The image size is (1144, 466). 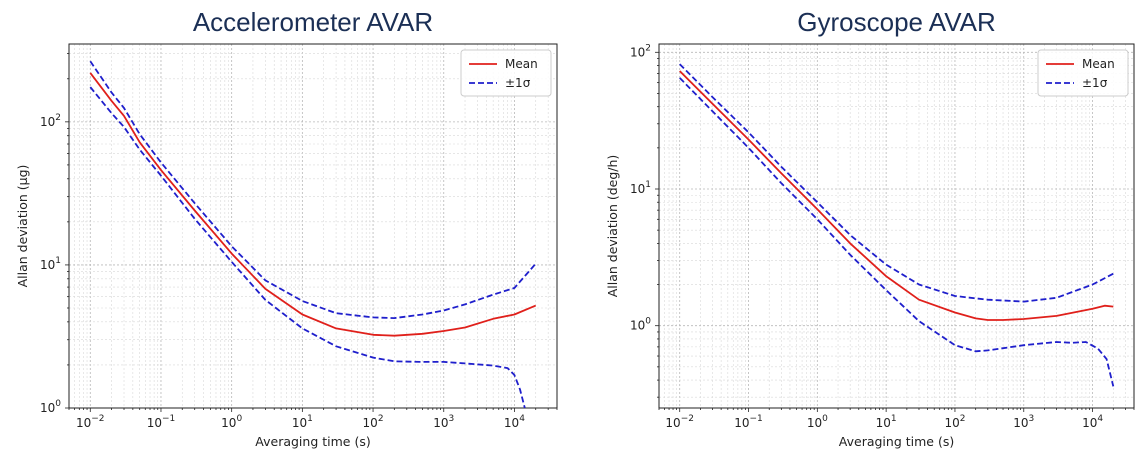 What do you see at coordinates (302, 422) in the screenshot?
I see `accelerometer-x-tick-label: 10¹` at bounding box center [302, 422].